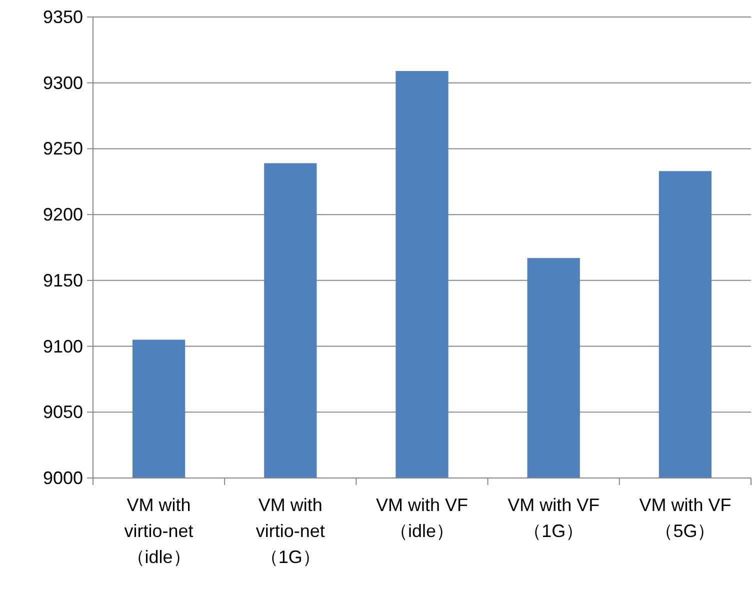 This screenshot has width=752, height=590. What do you see at coordinates (554, 518) in the screenshot?
I see `x-tick-label: VM with VF （1G）` at bounding box center [554, 518].